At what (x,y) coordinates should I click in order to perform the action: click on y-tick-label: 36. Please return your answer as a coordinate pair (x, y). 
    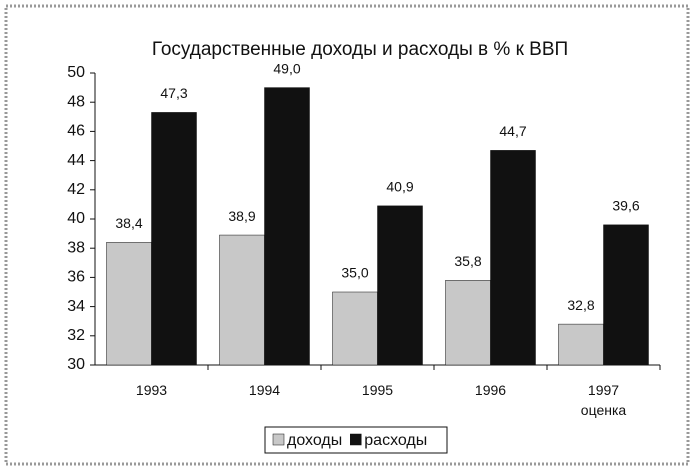
    Looking at the image, I should click on (76, 277).